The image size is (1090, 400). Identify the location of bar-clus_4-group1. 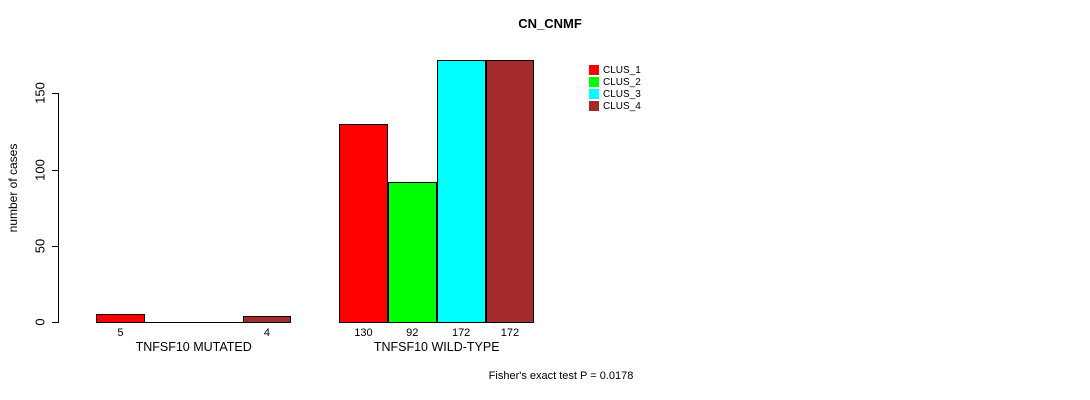
(267, 319).